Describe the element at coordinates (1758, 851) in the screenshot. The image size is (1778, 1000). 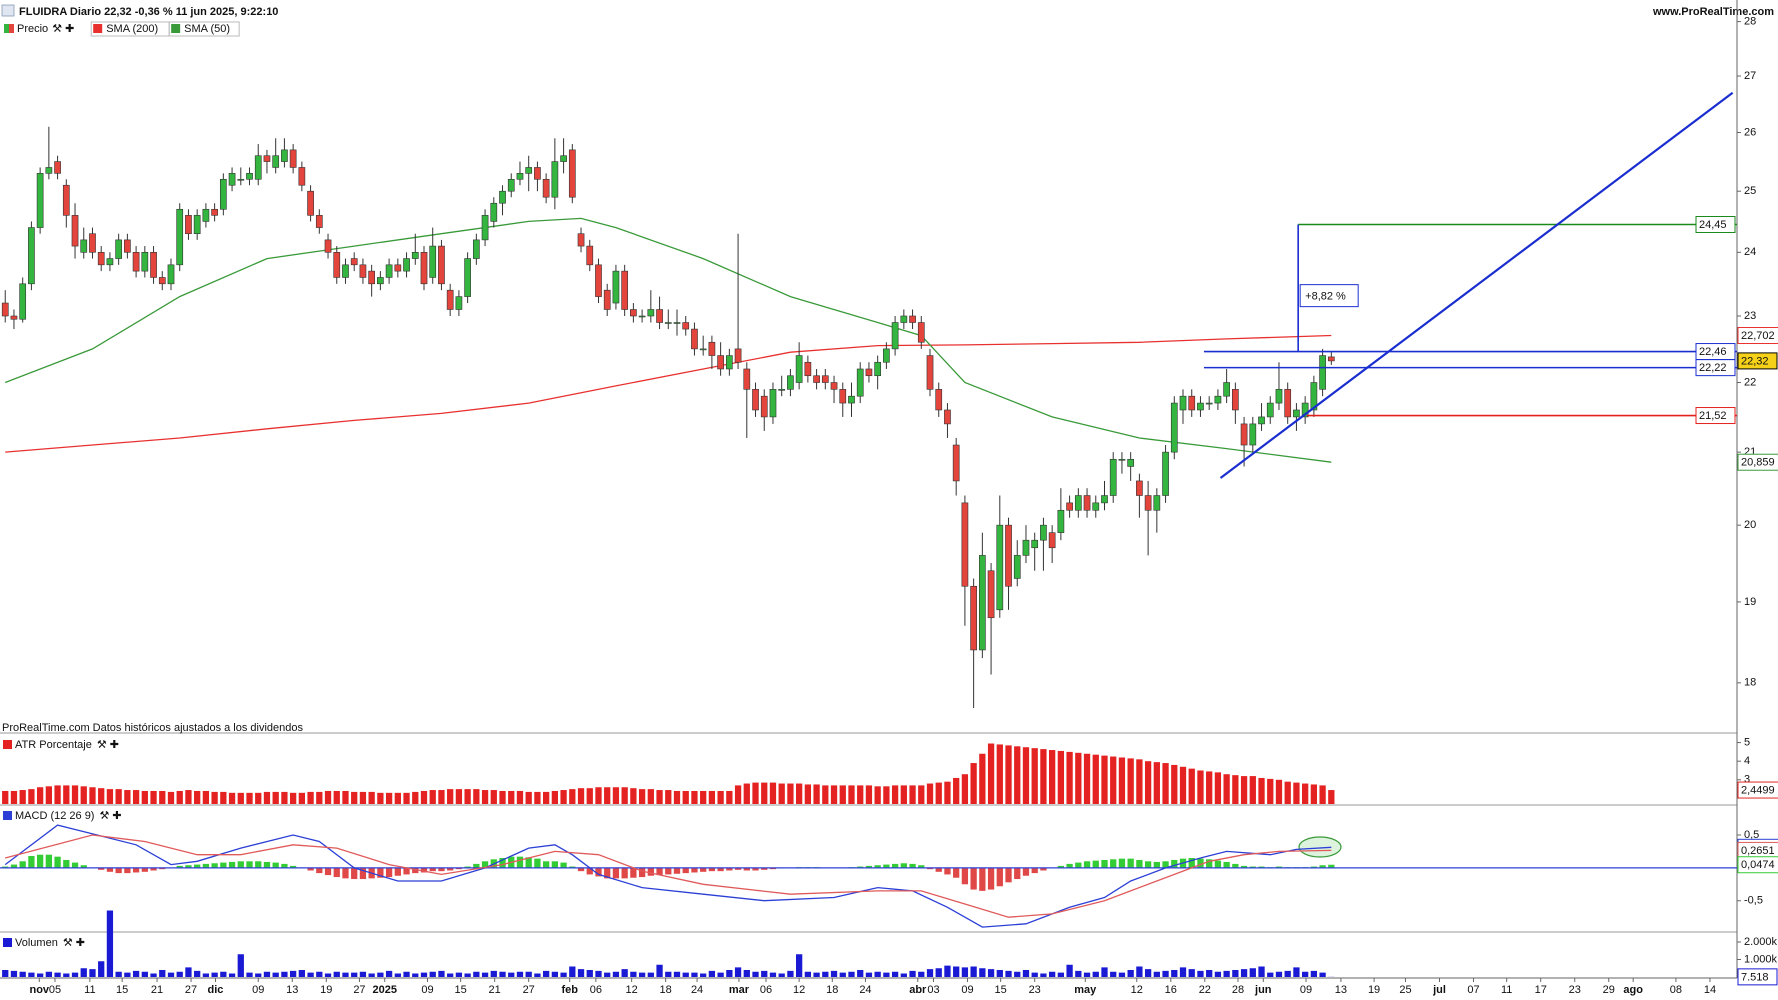
I see `value-tag: 0,2651` at that location.